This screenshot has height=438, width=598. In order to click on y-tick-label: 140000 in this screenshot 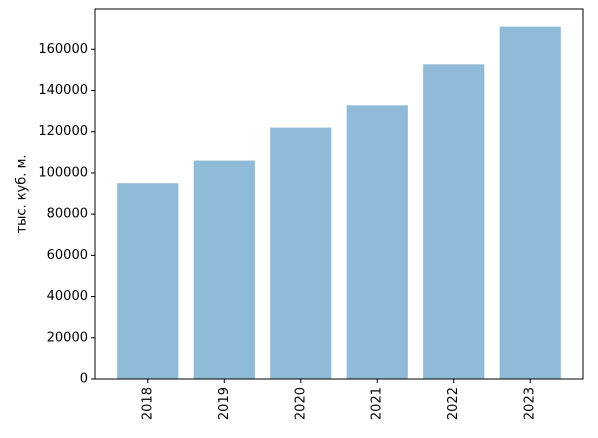, I will do `click(63, 90)`.